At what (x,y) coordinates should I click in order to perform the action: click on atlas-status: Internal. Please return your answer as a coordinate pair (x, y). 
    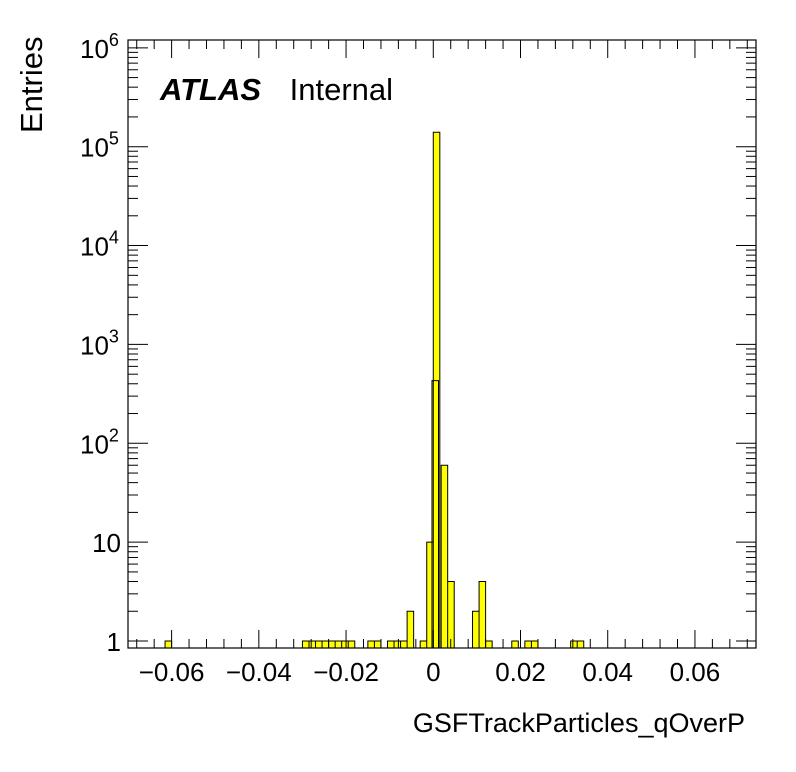
    Looking at the image, I should click on (341, 89).